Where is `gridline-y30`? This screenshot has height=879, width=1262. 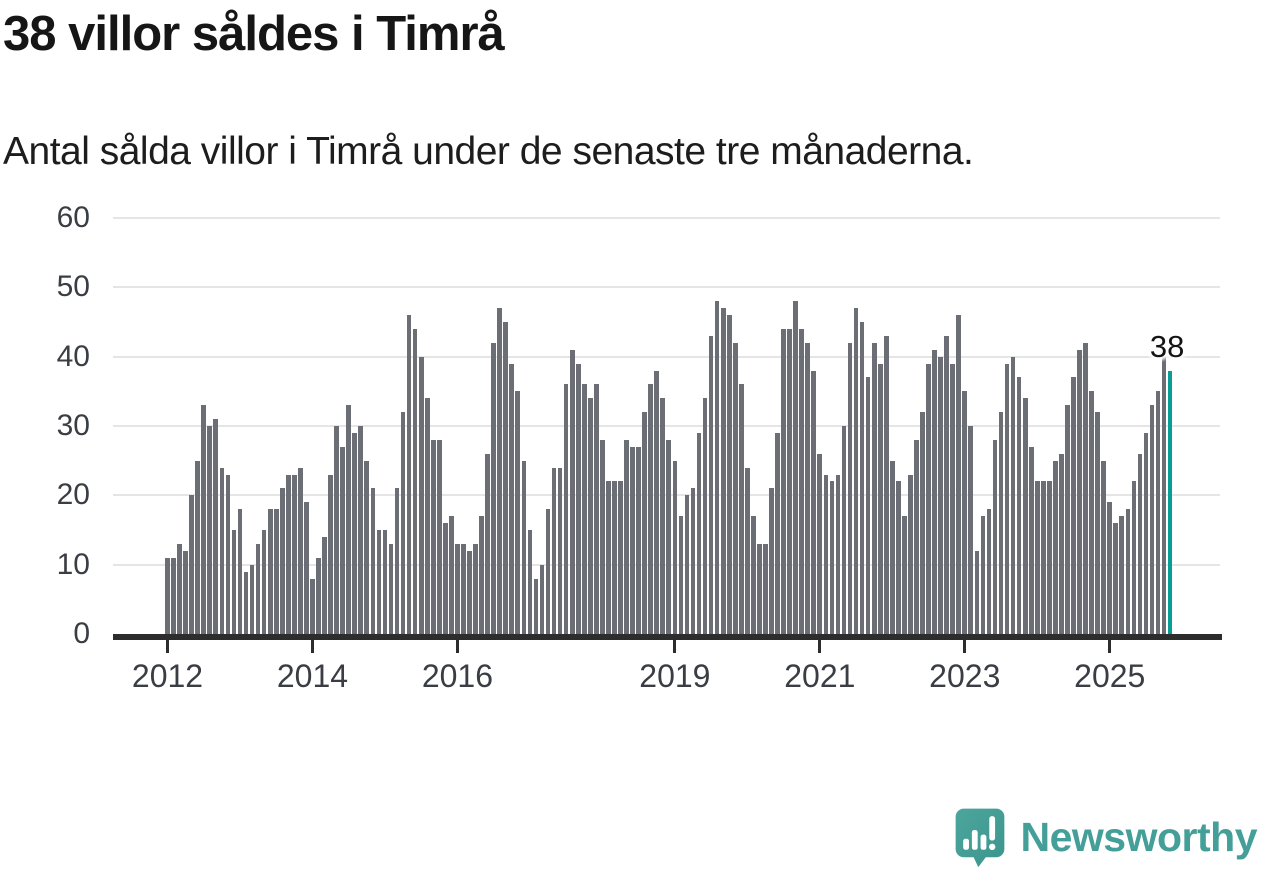
gridline-y30 is located at coordinates (666, 426).